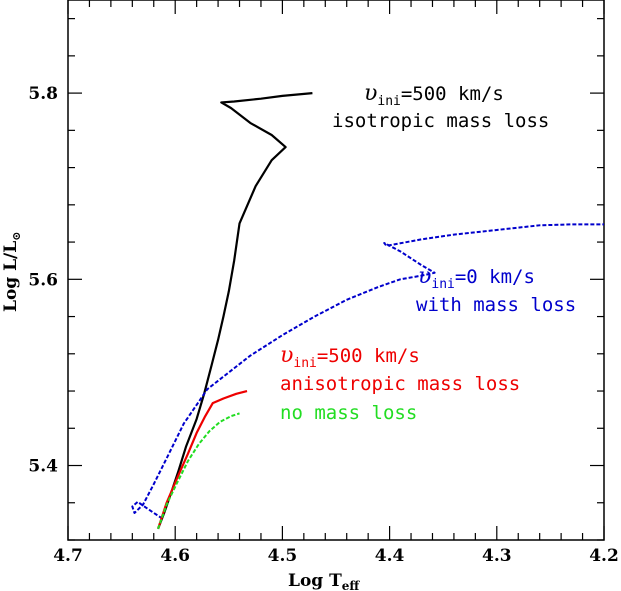 Image resolution: width=621 pixels, height=591 pixels. Describe the element at coordinates (424, 276) in the screenshot. I see `annotation-blue-v: υ` at that location.